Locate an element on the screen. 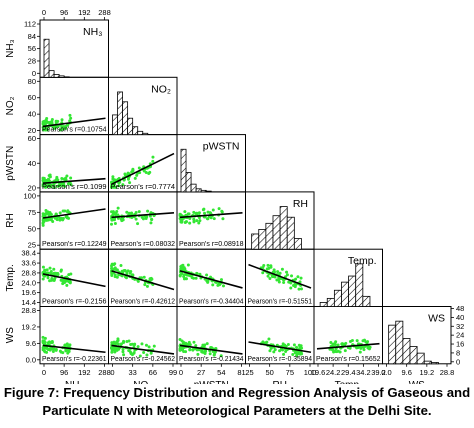 The height and width of the screenshot is (428, 474). scatter-panel-Temp-NH3: Pearson's r=-0.2156 is located at coordinates (74, 285).